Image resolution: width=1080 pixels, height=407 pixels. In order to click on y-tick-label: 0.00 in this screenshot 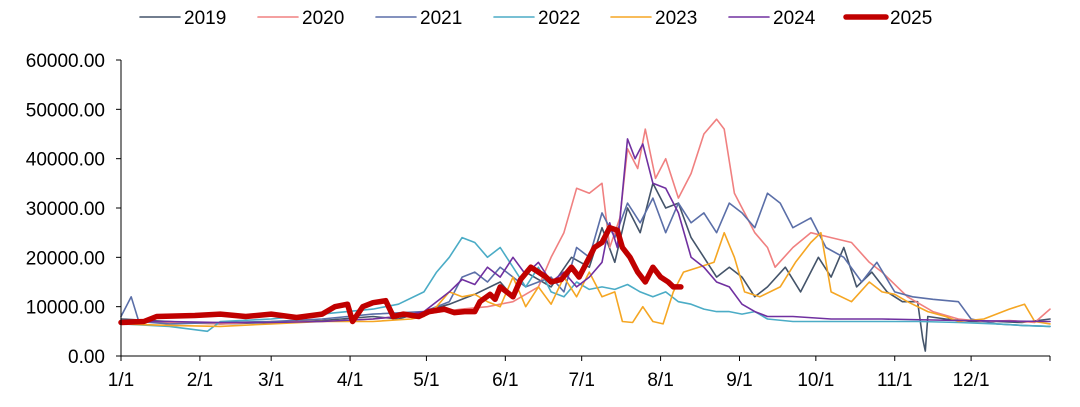, I will do `click(86, 357)`.